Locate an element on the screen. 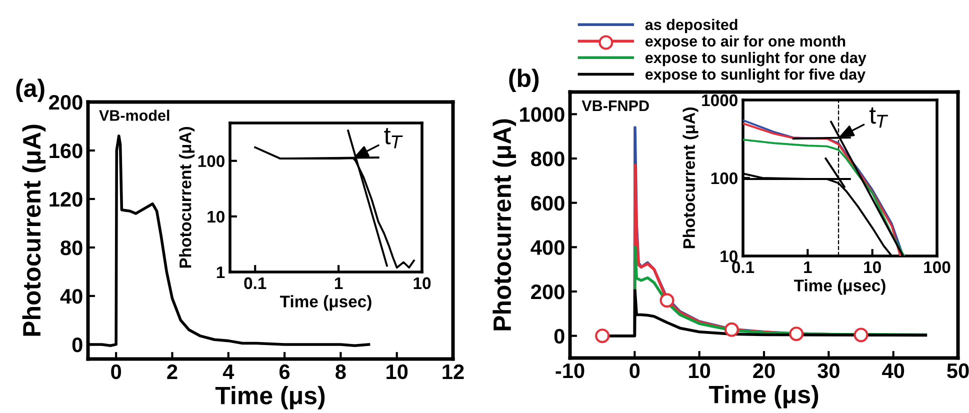 The height and width of the screenshot is (413, 969). x-tick-label: 100 is located at coordinates (937, 267).